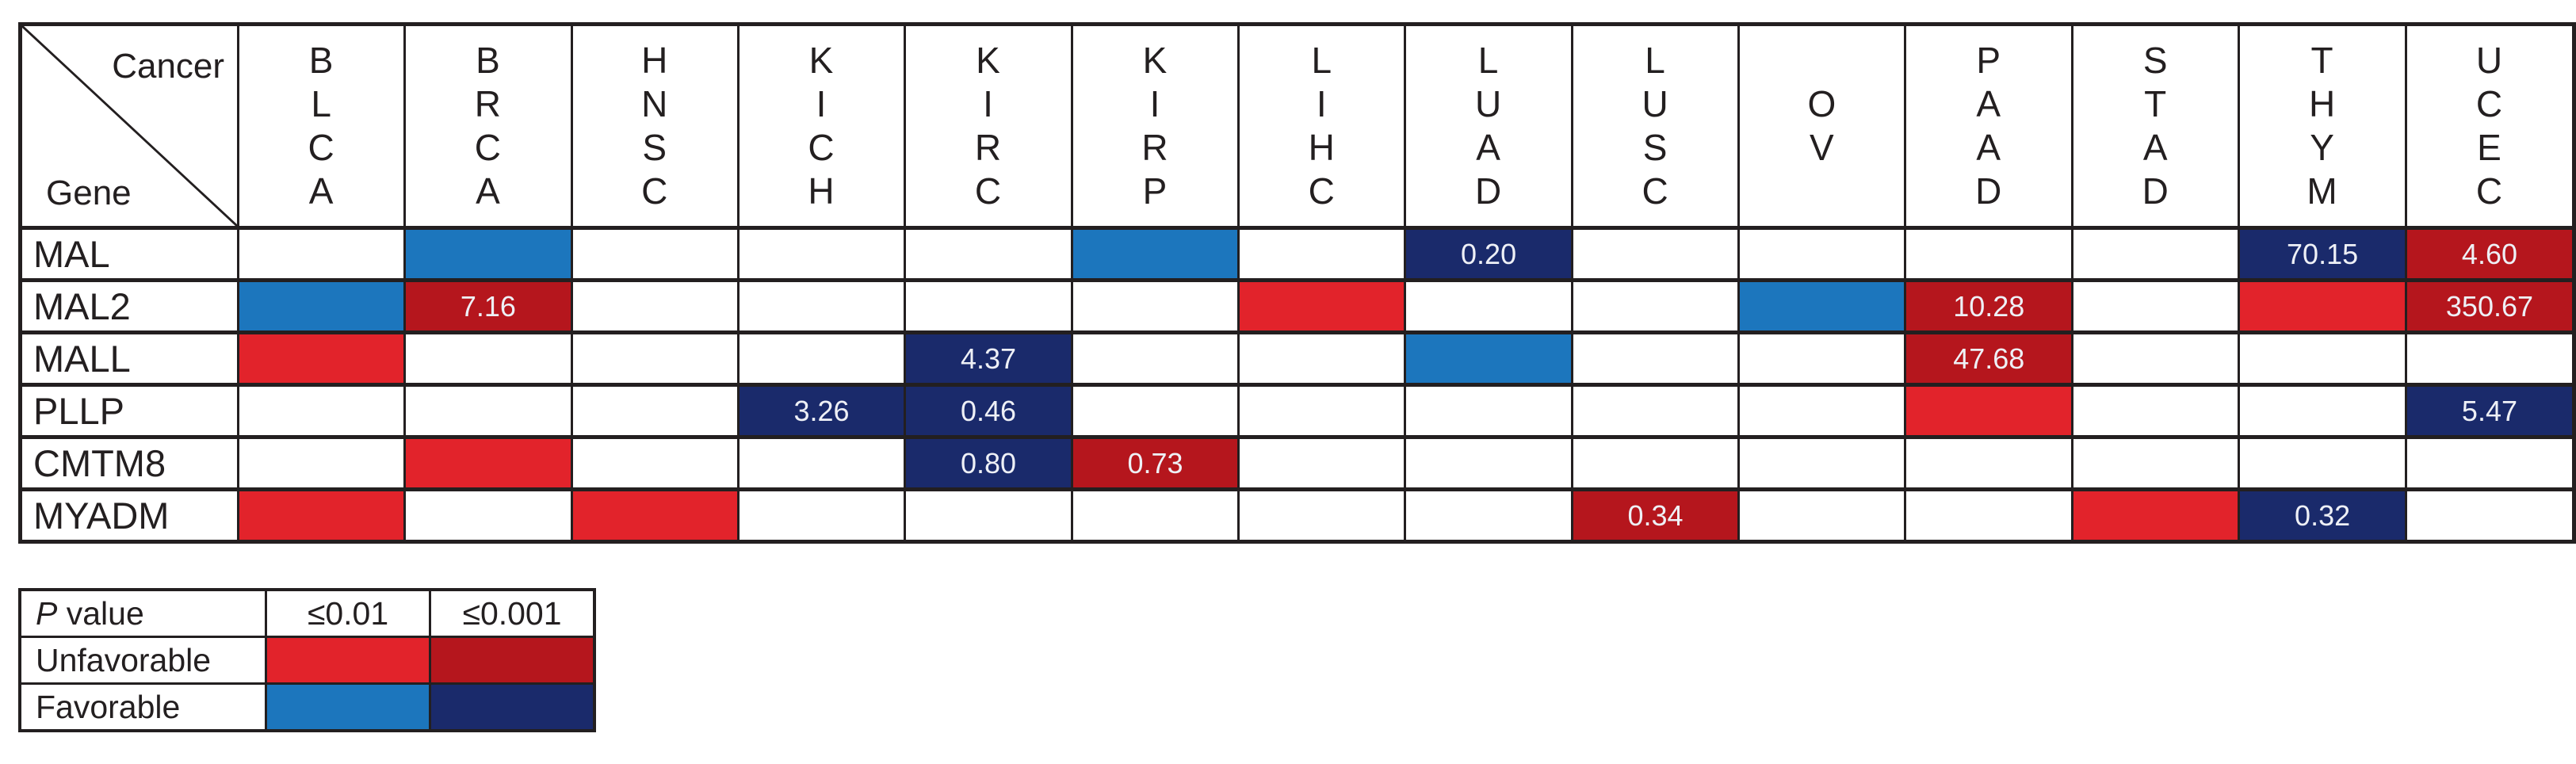 This screenshot has height=764, width=2576. What do you see at coordinates (988, 463) in the screenshot?
I see `cell-CMTM8-KIRC: 0.80` at bounding box center [988, 463].